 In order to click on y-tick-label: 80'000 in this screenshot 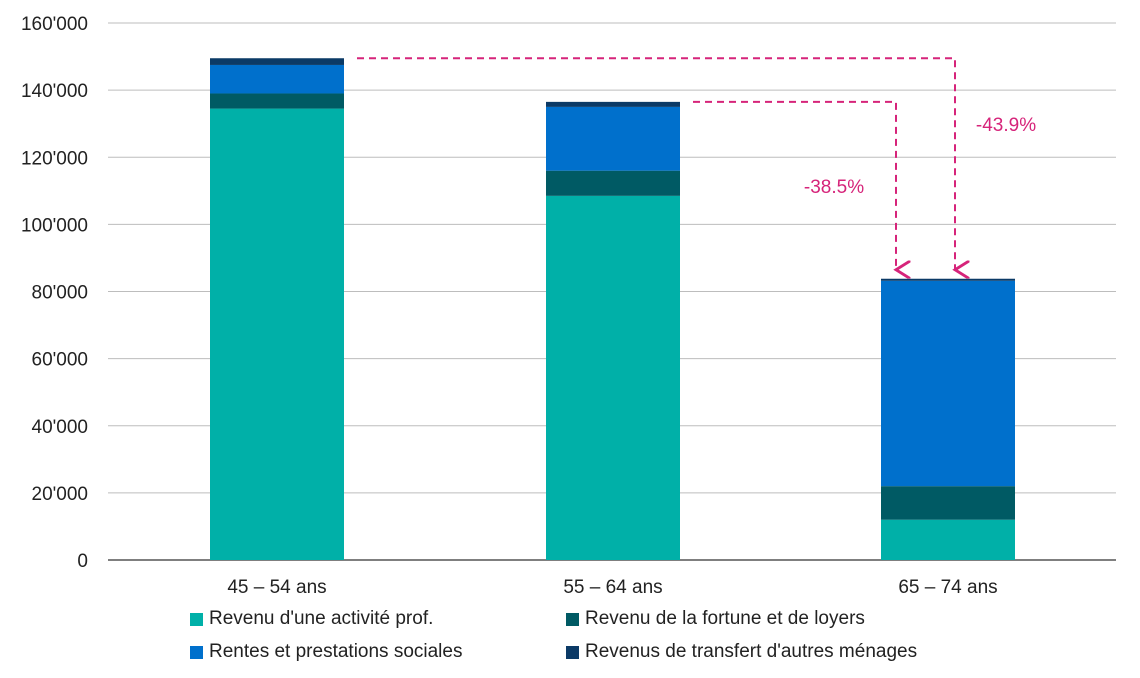, I will do `click(60, 293)`.